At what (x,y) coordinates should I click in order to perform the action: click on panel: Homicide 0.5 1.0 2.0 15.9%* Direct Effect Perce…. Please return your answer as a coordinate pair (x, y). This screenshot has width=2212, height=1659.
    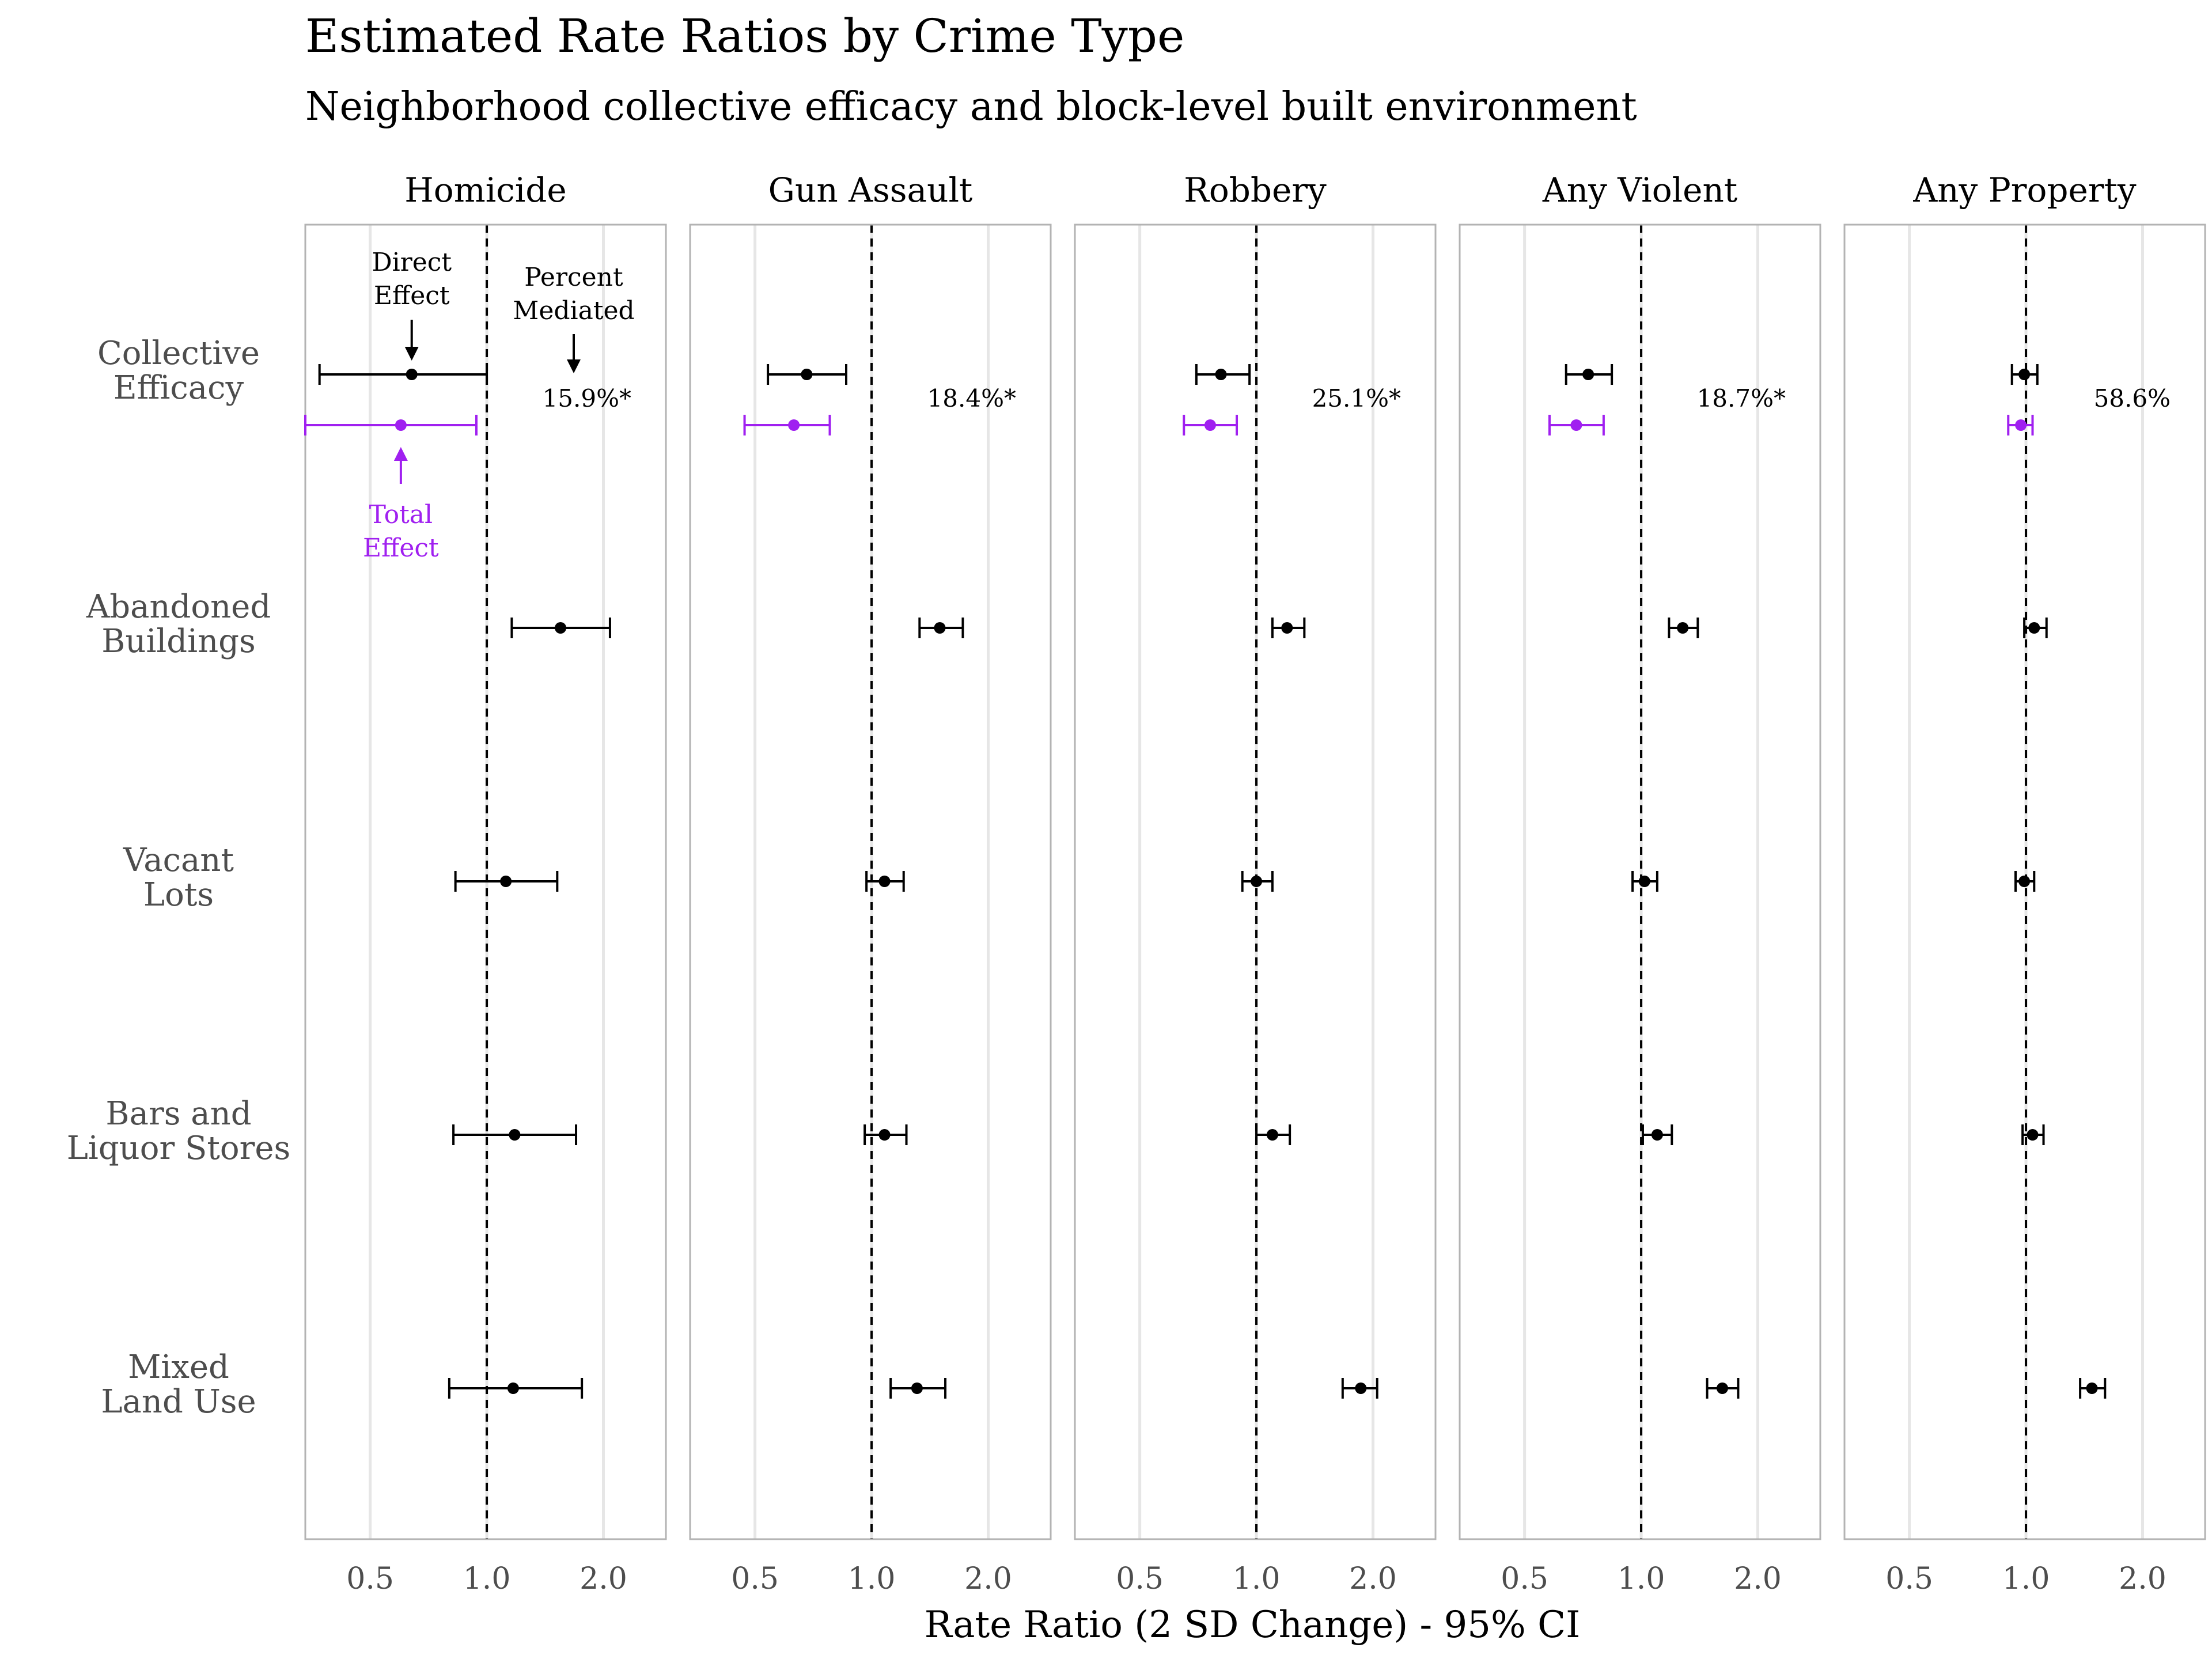
    Looking at the image, I should click on (485, 883).